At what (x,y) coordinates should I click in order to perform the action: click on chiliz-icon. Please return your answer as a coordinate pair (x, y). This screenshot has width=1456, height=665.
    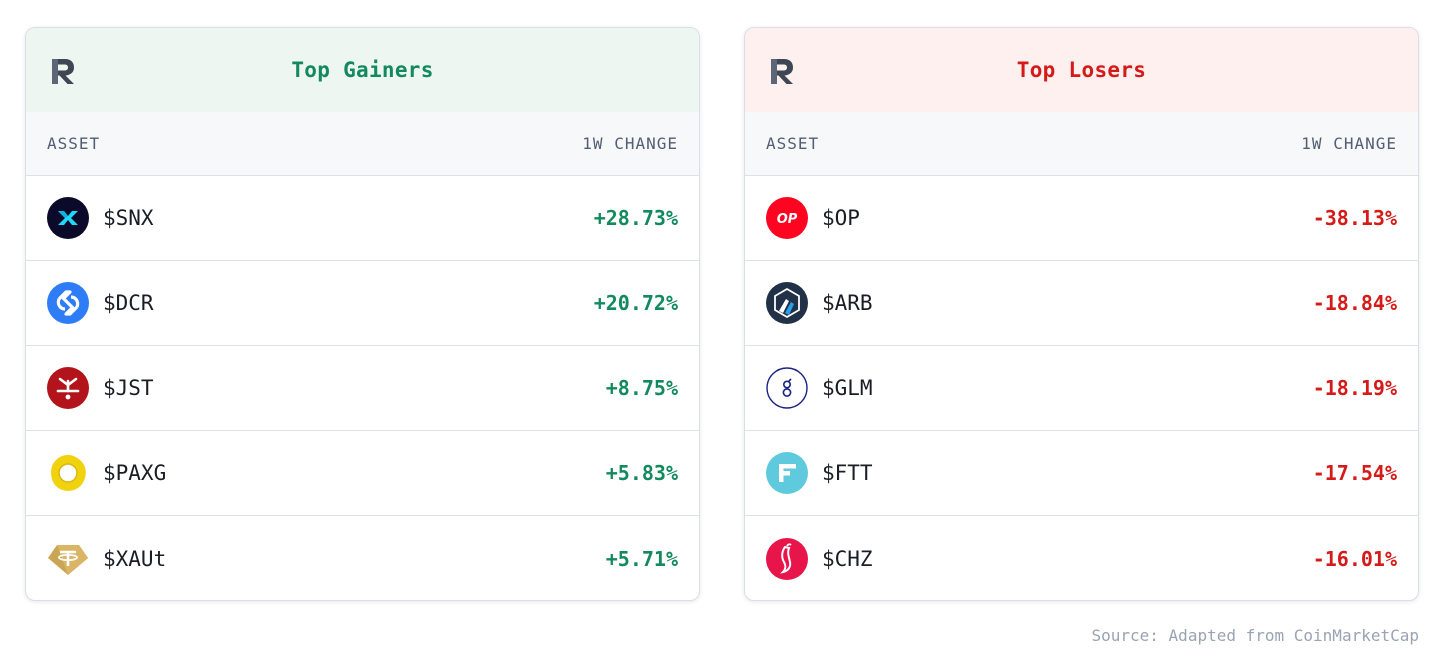
    Looking at the image, I should click on (787, 558).